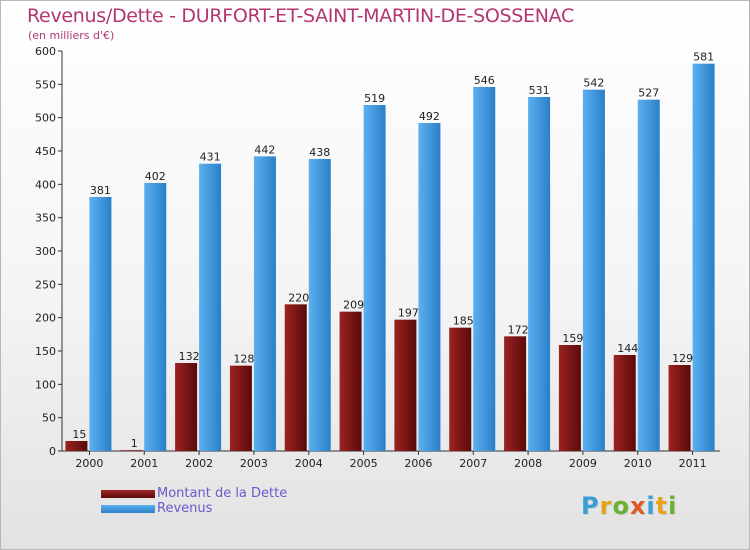  Describe the element at coordinates (408, 313) in the screenshot. I see `debt-value-label: 197` at that location.